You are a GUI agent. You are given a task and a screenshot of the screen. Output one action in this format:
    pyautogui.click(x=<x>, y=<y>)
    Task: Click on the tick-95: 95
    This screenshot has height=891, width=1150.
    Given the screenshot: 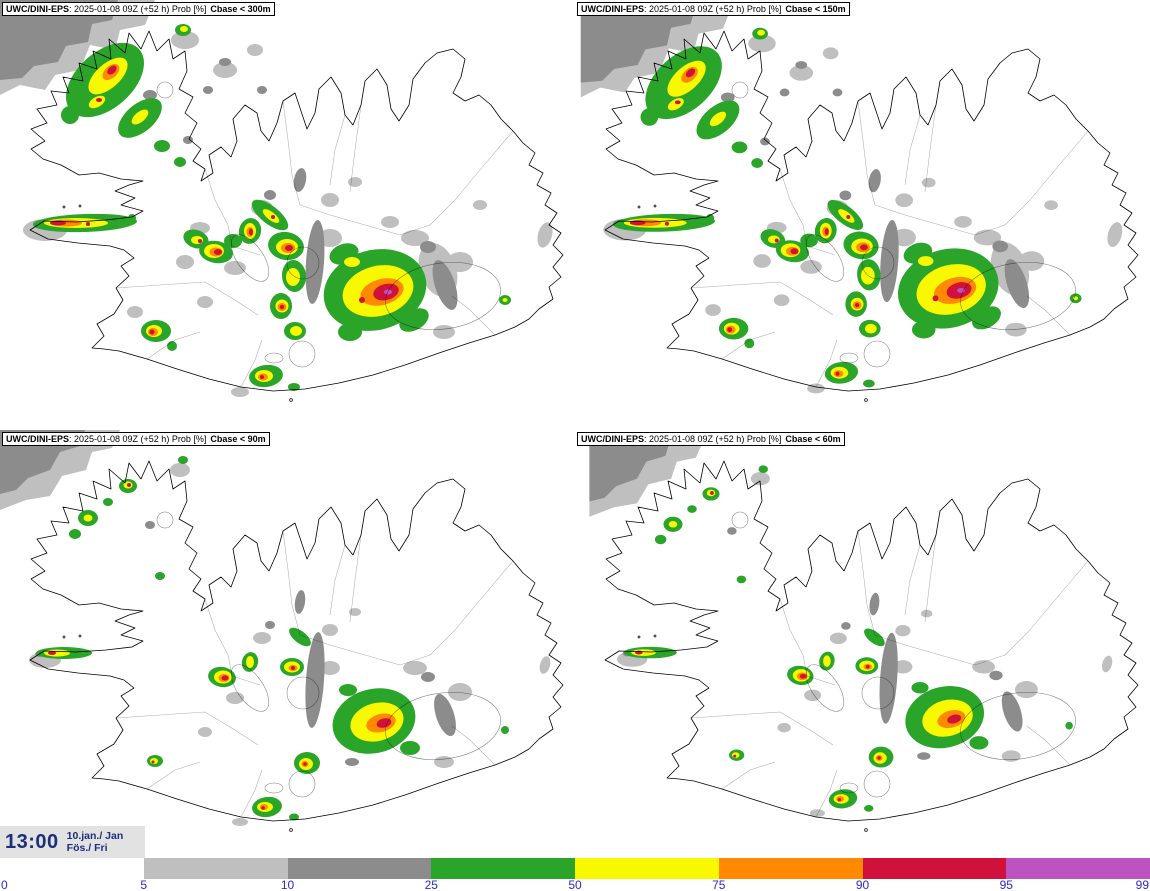 What is the action you would take?
    pyautogui.click(x=1006, y=884)
    